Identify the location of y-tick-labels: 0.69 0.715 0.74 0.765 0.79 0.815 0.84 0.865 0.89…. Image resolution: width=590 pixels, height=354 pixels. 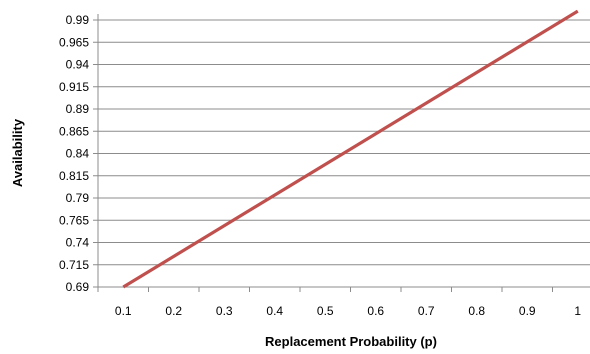
(74, 153).